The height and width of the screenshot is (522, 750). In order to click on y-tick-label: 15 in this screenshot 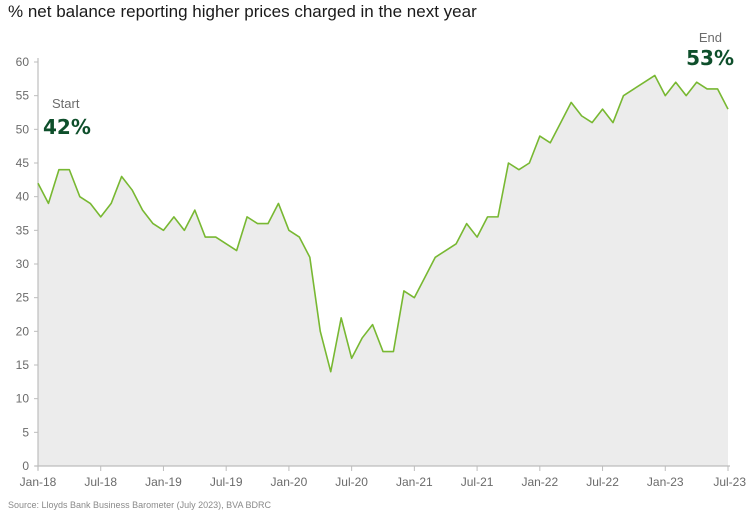, I will do `click(23, 365)`.